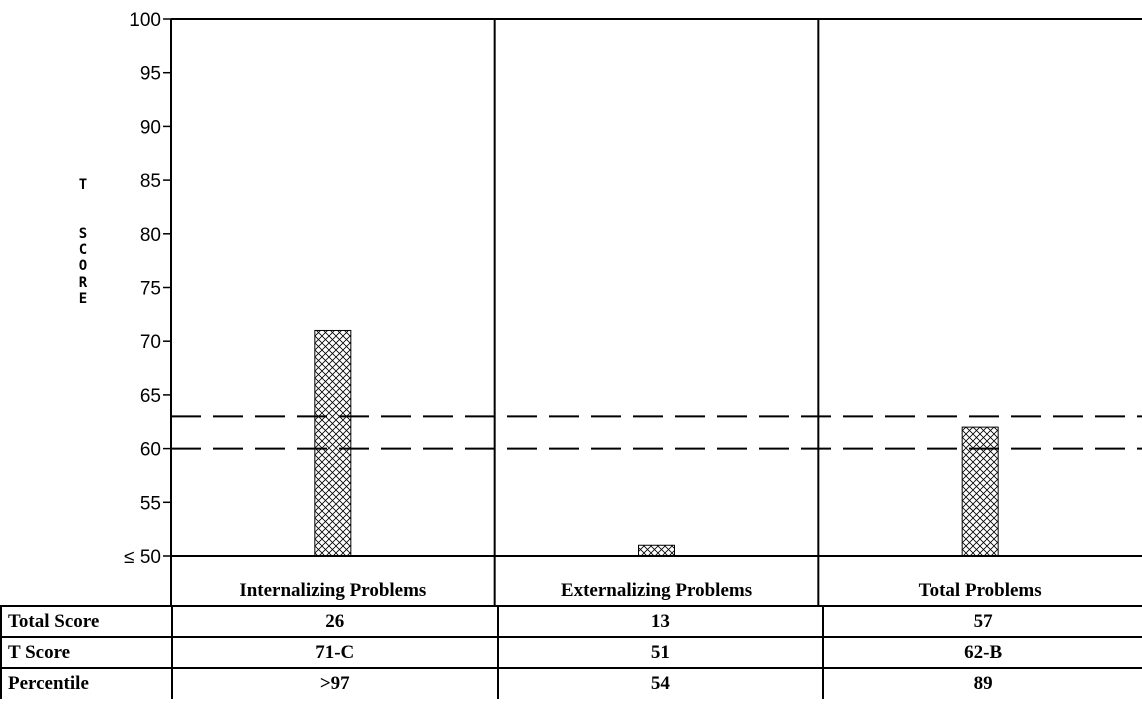 The image size is (1142, 714). Describe the element at coordinates (660, 683) in the screenshot. I see `cell-externalizing-percentile: 54` at that location.